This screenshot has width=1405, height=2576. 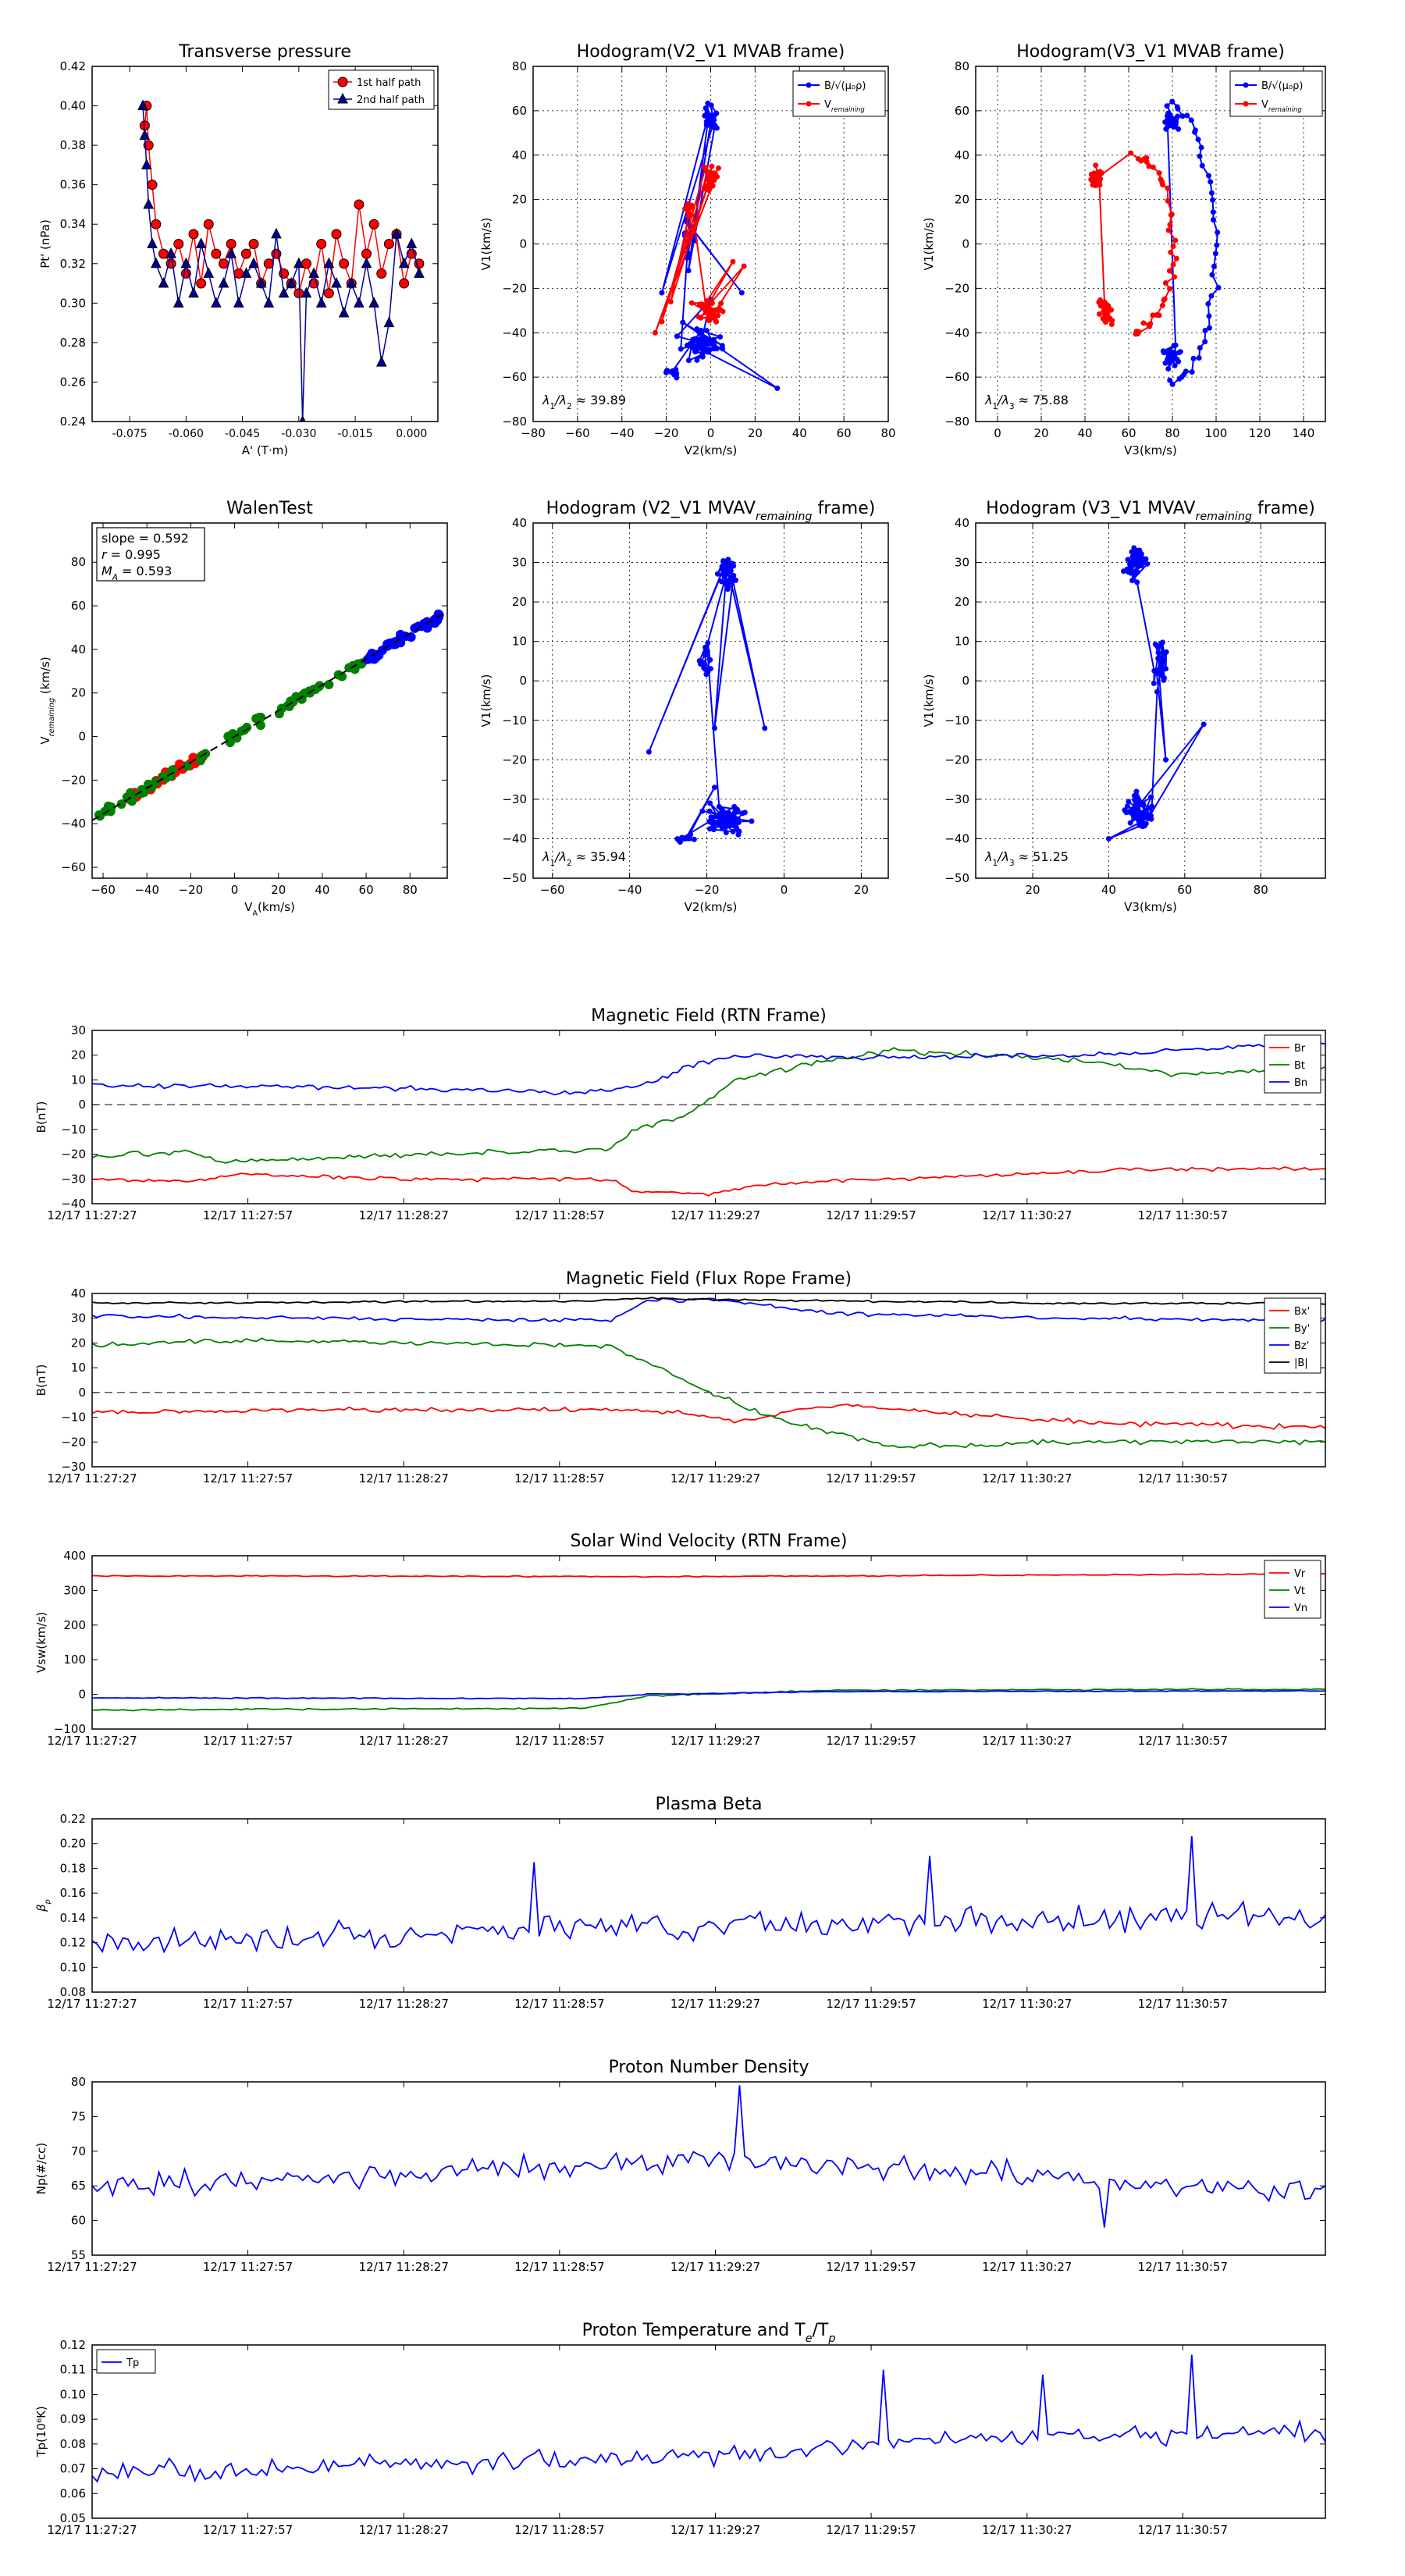 What do you see at coordinates (559, 1741) in the screenshot?
I see `x-tick-label: 12/17 11:28:57` at bounding box center [559, 1741].